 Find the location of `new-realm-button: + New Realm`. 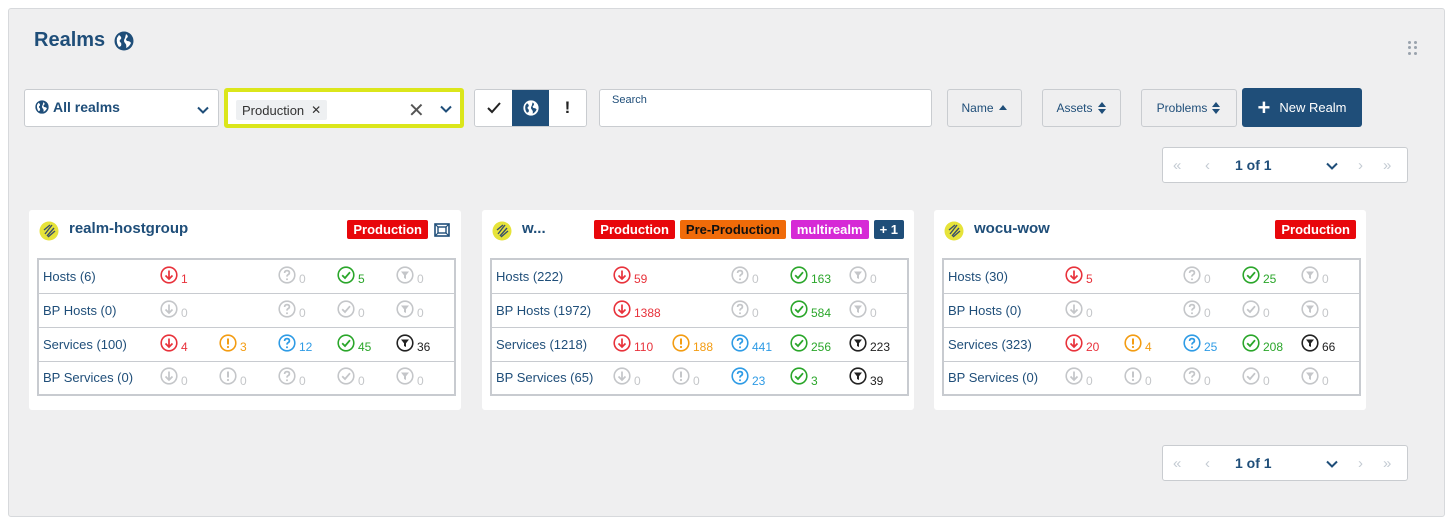

new-realm-button: + New Realm is located at coordinates (1302, 107).